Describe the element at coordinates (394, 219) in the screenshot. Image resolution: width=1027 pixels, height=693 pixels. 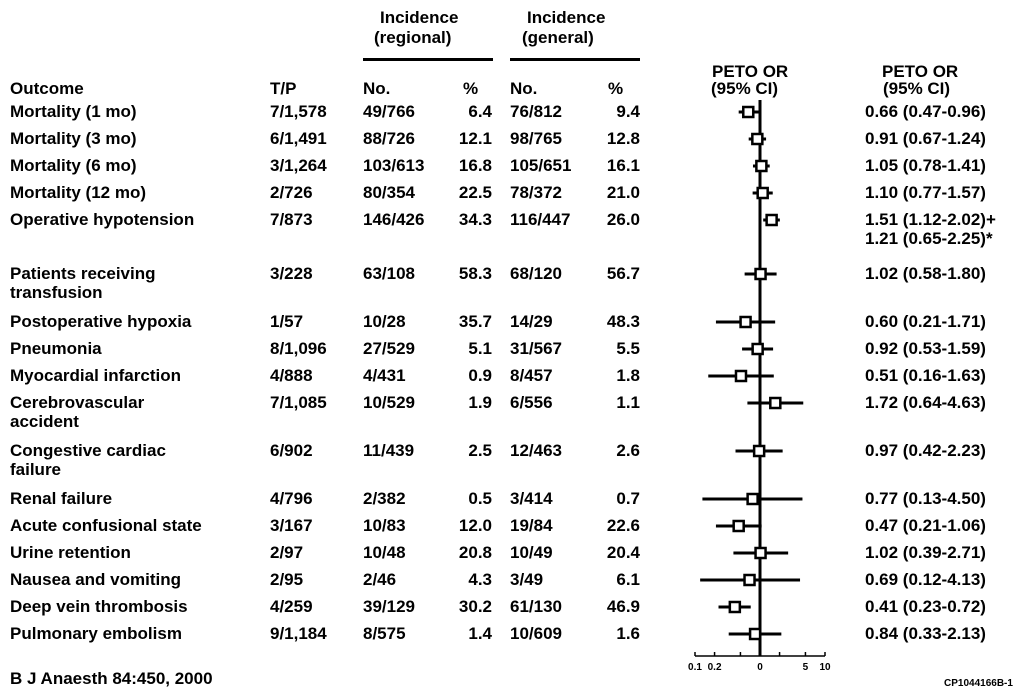
I see `row-regional-no-4: 146/426` at that location.